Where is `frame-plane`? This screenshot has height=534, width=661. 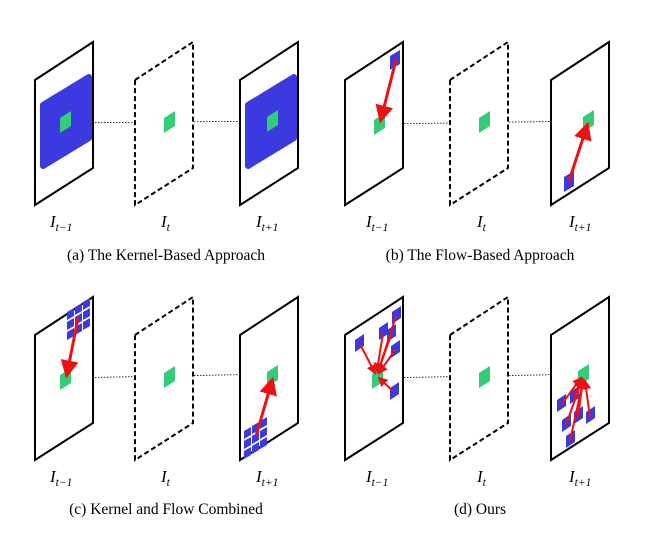
frame-plane is located at coordinates (580, 123).